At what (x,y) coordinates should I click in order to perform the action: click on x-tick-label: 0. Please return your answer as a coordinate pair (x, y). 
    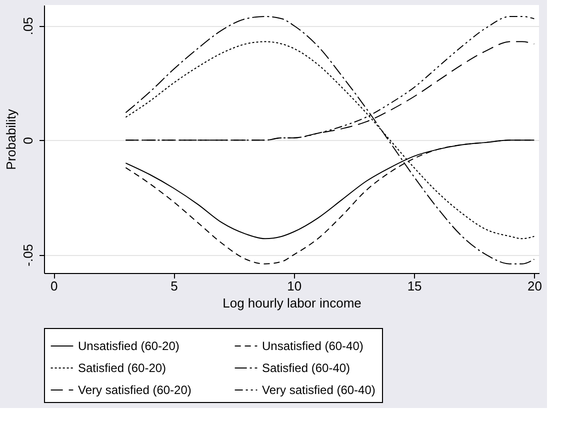
    Looking at the image, I should click on (54, 286).